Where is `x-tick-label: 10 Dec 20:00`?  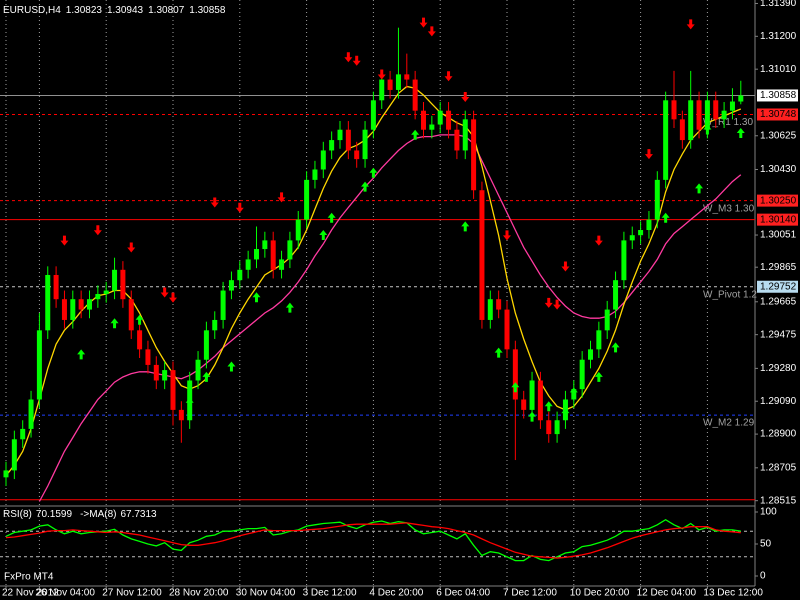 x-tick-label: 10 Dec 20:00 is located at coordinates (600, 593).